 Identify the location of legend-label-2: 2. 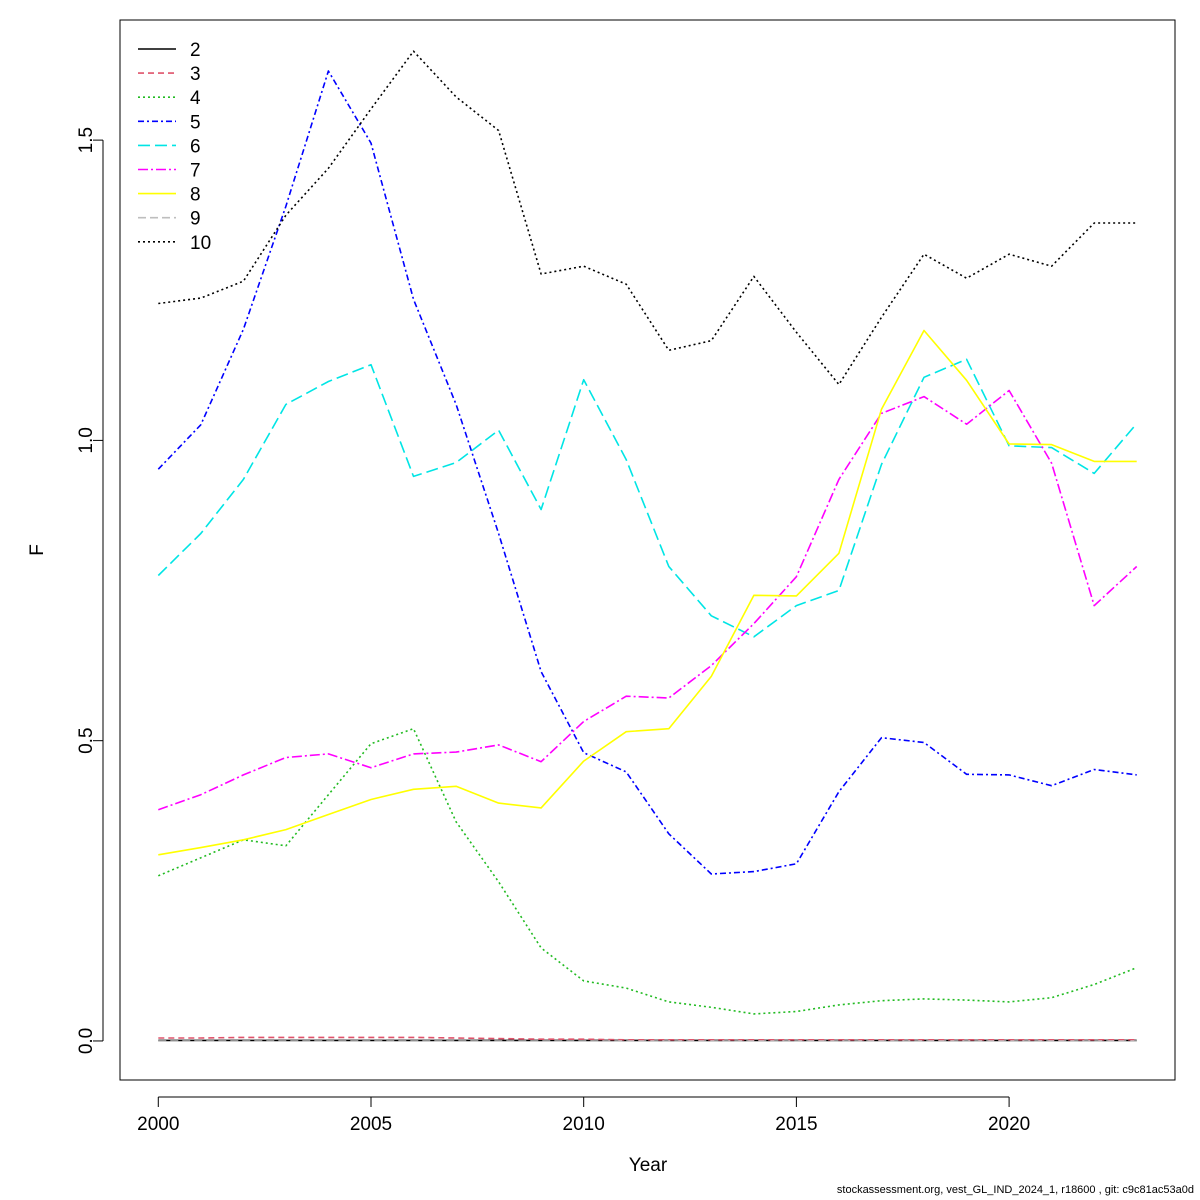
(195, 50).